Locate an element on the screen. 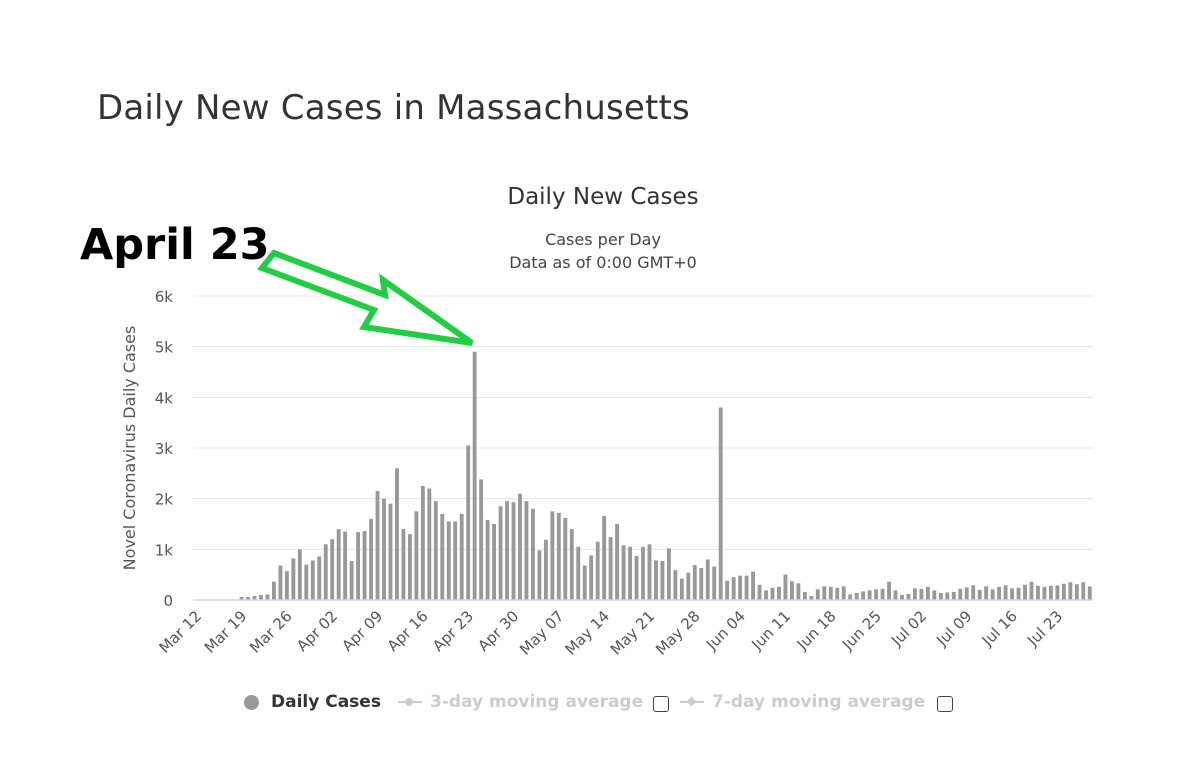 This screenshot has width=1200, height=771. legend-item-3-day-average: 3-day moving average is located at coordinates (520, 702).